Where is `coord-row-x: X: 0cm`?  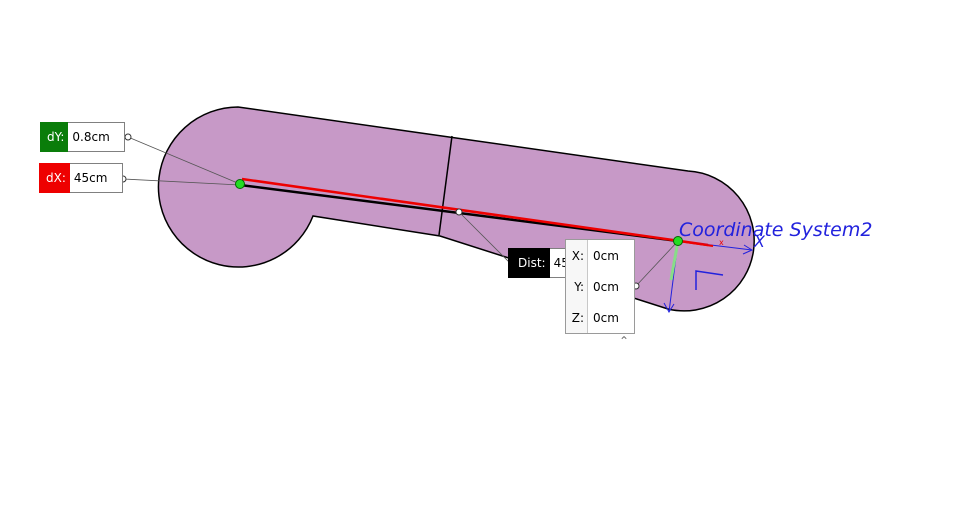
coord-row-x: X: 0cm is located at coordinates (600, 255).